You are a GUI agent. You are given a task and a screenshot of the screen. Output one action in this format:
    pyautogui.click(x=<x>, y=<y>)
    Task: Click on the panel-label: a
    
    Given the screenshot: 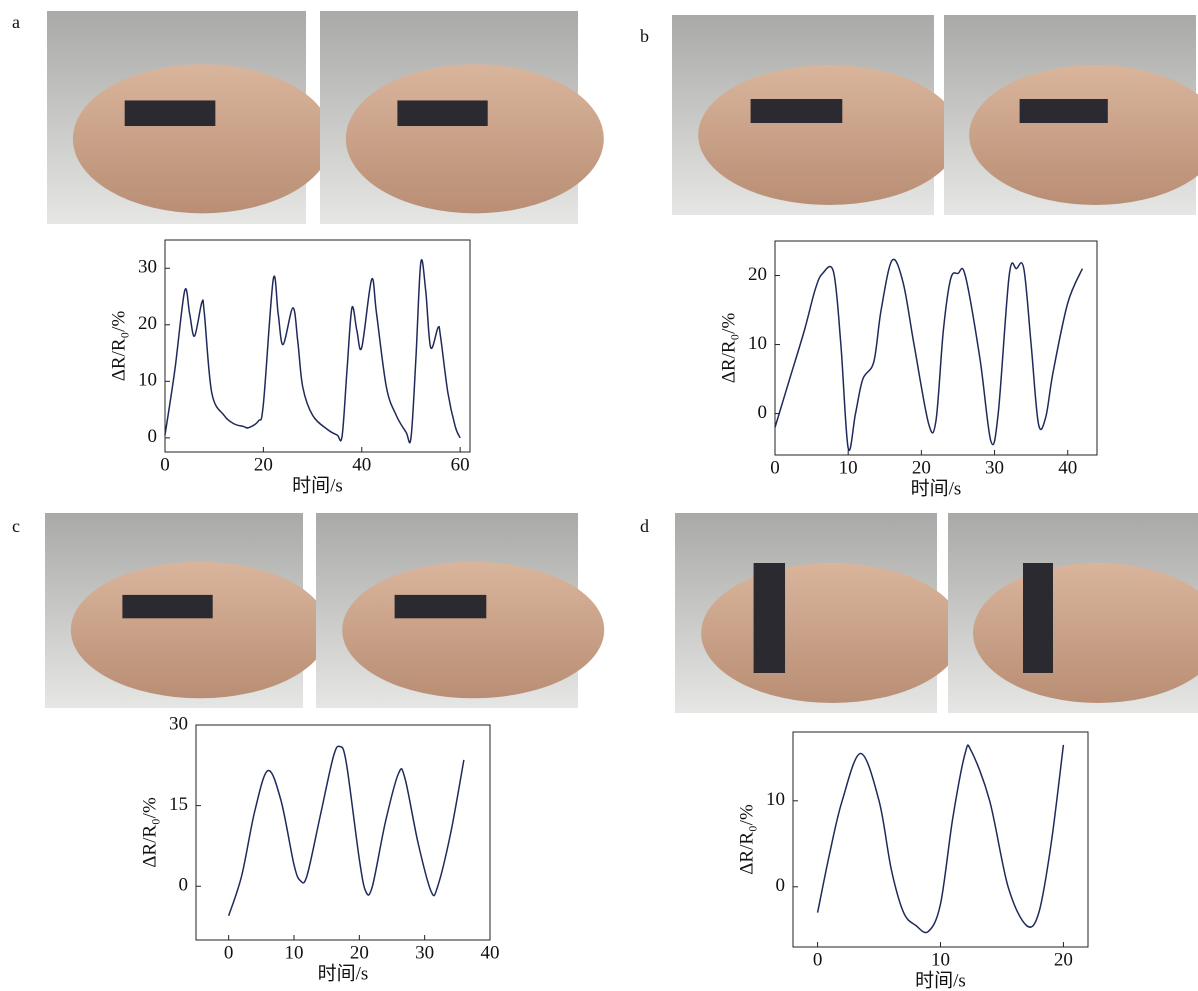 What is the action you would take?
    pyautogui.click(x=16, y=22)
    